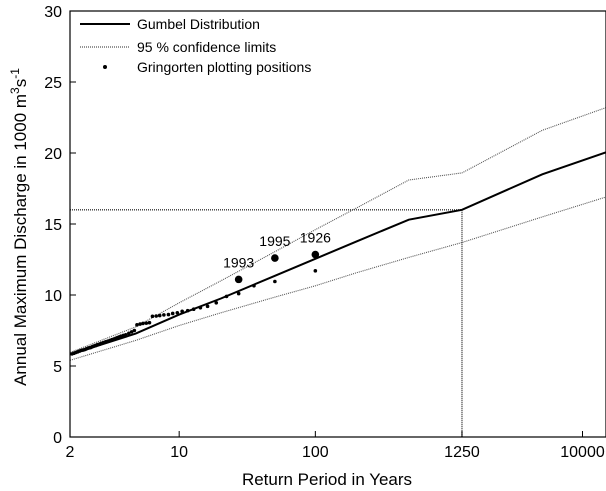 The image size is (606, 491). I want to click on legend-label-gumbel: Gumbel Distribution, so click(198, 24).